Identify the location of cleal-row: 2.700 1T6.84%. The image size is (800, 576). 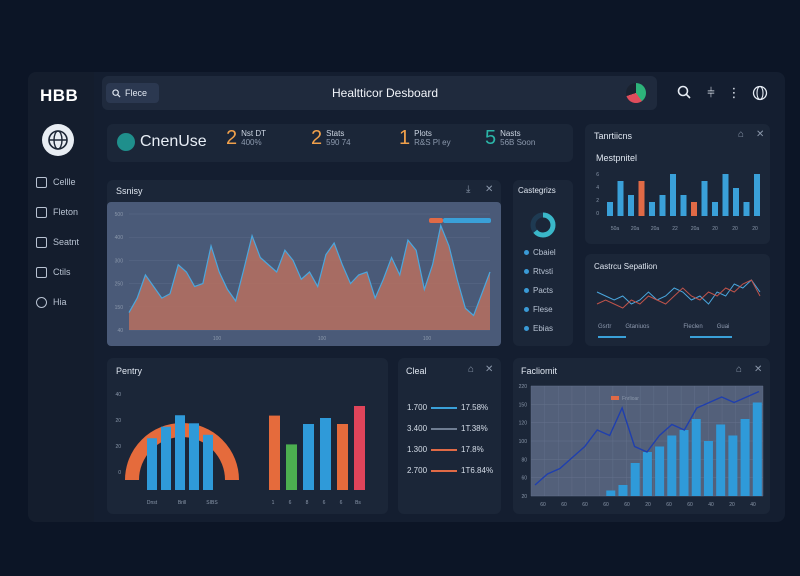
(450, 470).